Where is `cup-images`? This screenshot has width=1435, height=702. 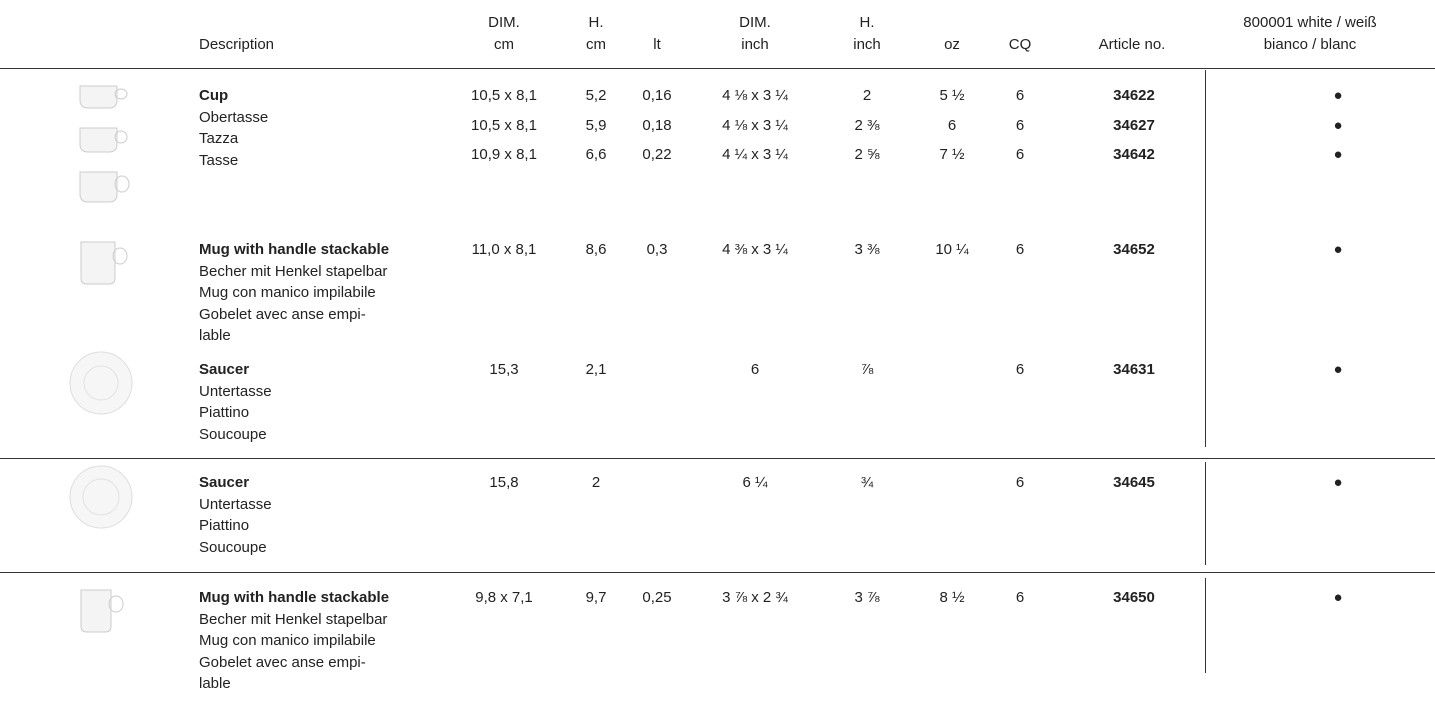
cup-images is located at coordinates (104, 144).